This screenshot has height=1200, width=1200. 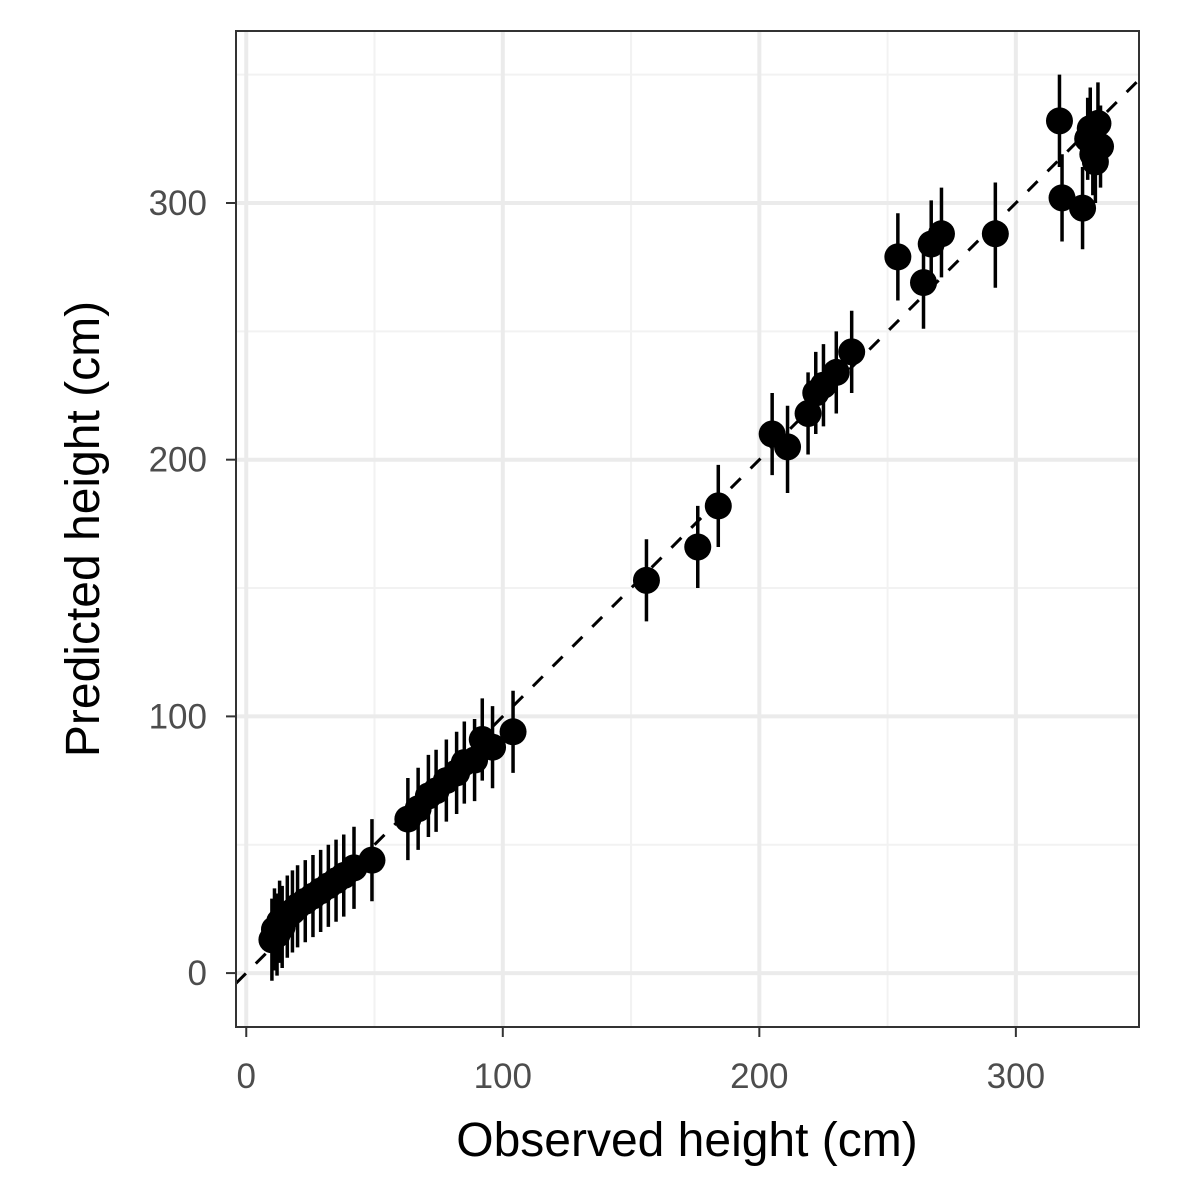 I want to click on x-axis-title: Observed height (cm), so click(x=687, y=1140).